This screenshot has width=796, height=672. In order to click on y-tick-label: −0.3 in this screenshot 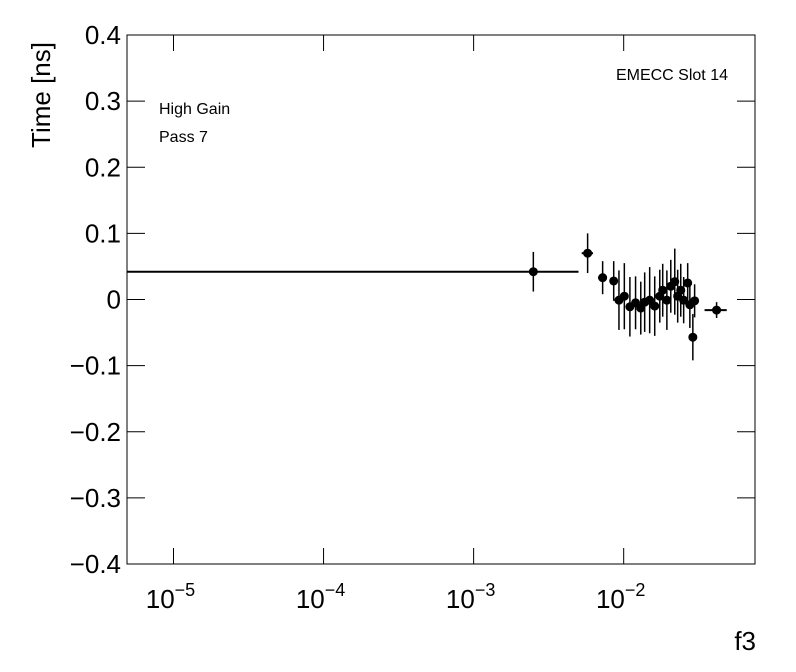, I will do `click(95, 498)`.